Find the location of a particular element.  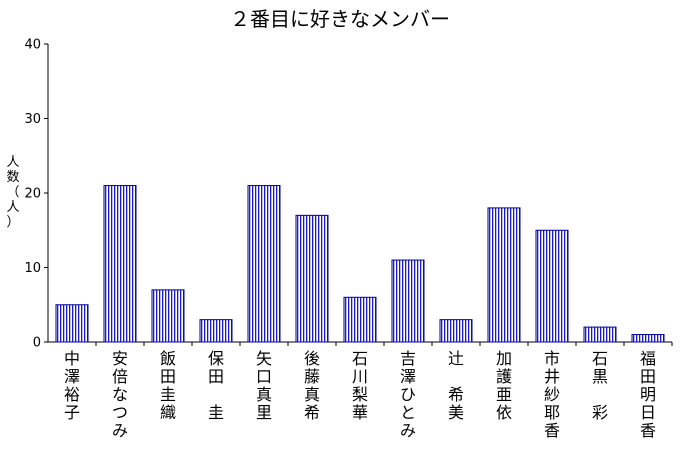

x-category-label: 飯田圭織 is located at coordinates (168, 385).